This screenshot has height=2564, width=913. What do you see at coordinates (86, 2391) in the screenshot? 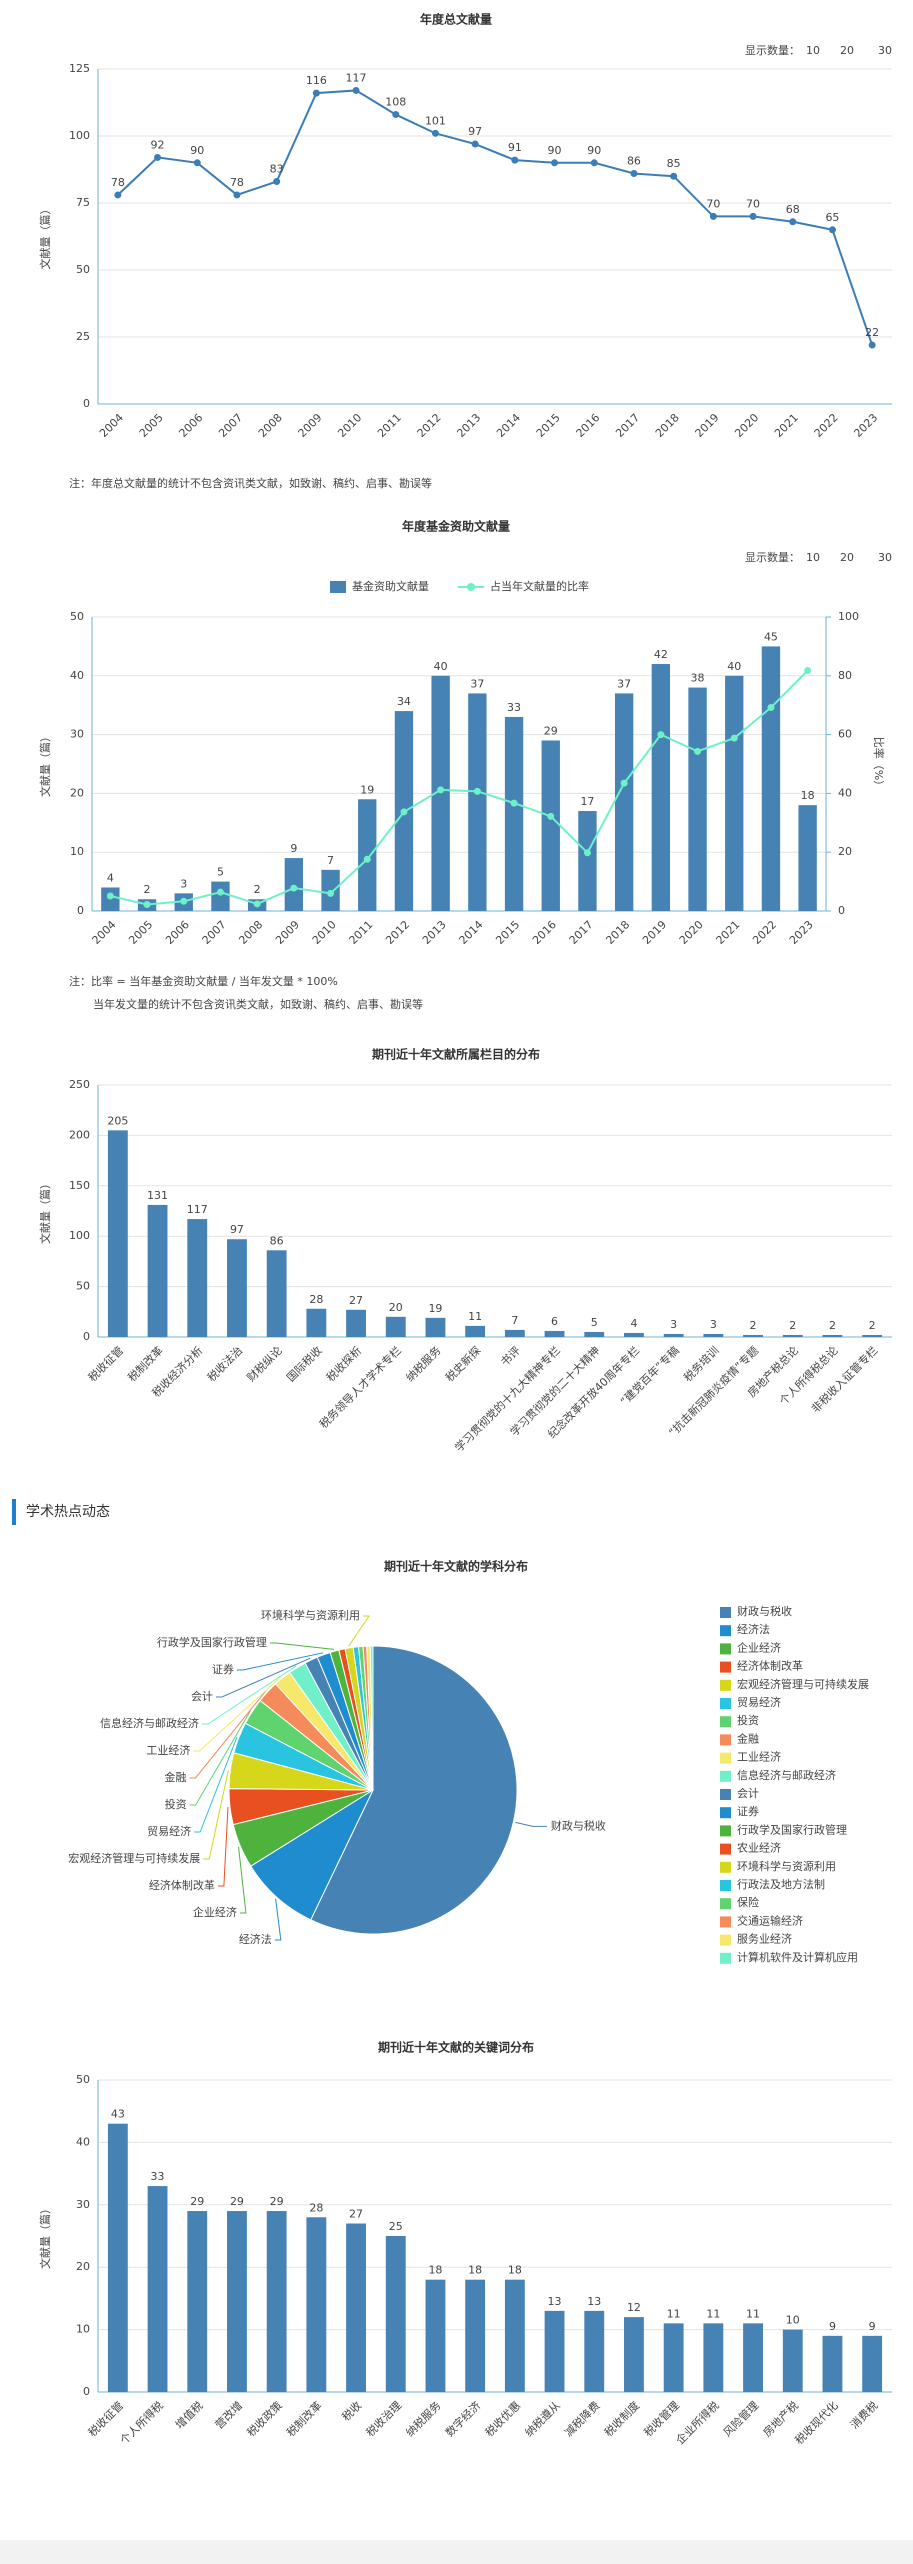
I see `y-tick-label: 0` at bounding box center [86, 2391].